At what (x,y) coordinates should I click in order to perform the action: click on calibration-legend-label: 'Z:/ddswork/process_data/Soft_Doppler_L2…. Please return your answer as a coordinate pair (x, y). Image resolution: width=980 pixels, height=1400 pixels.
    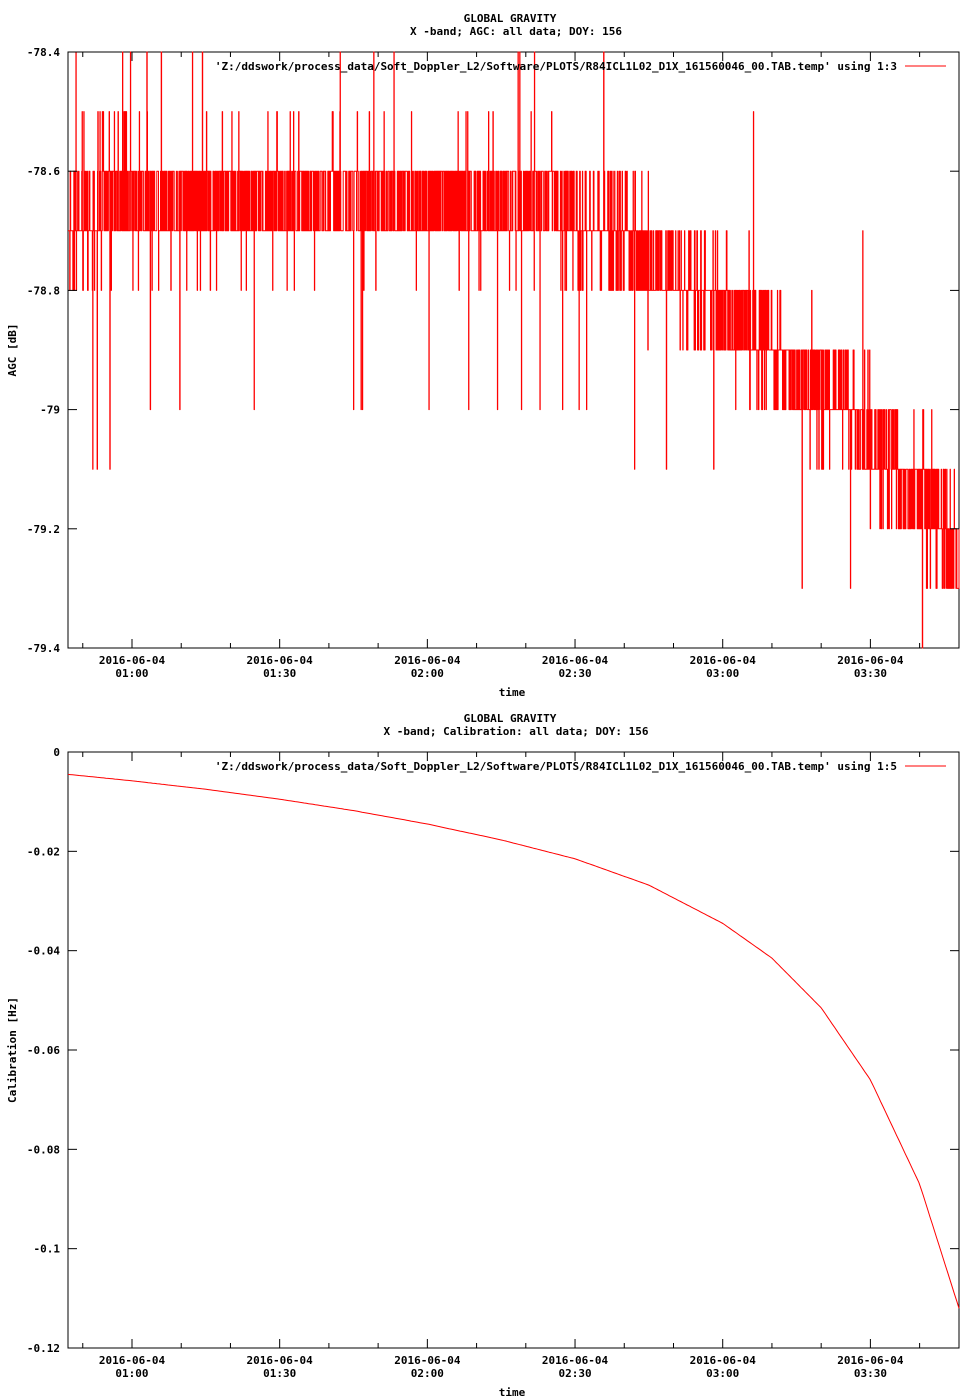
    Looking at the image, I should click on (556, 766).